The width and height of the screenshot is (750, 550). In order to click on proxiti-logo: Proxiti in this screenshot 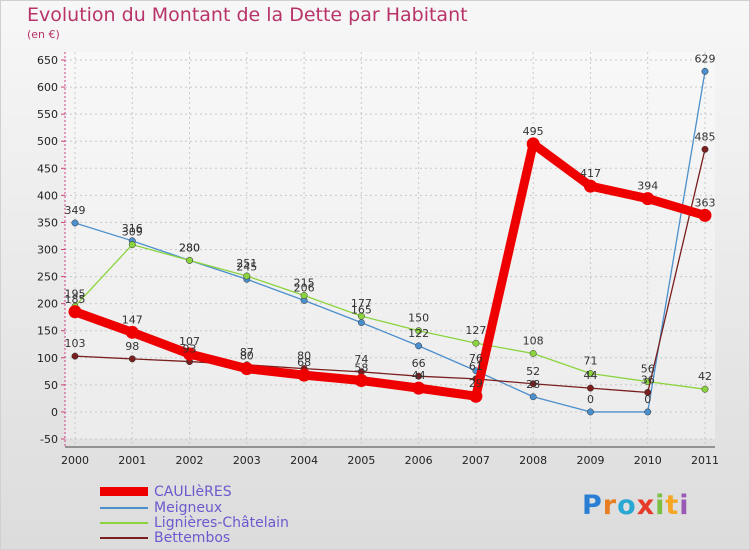, I will do `click(636, 505)`.